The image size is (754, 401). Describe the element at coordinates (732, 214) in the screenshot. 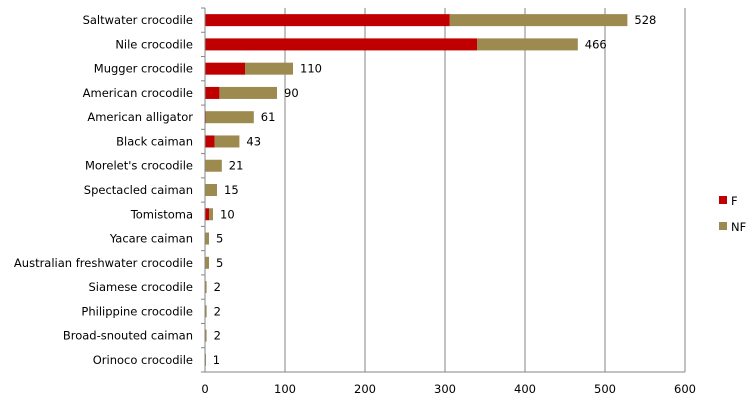

I see `legend: F NF` at that location.